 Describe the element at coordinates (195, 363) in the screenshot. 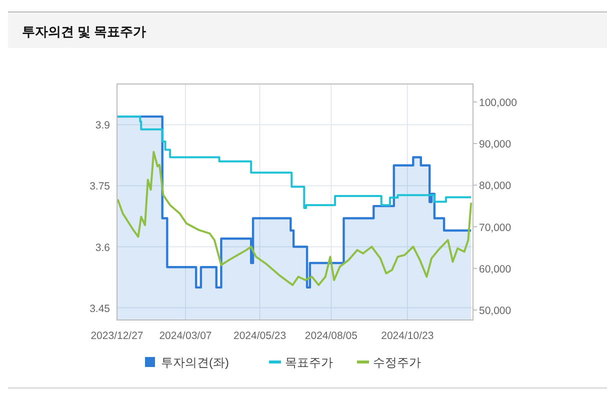

I see `legend-label: 투자의견(좌)` at that location.